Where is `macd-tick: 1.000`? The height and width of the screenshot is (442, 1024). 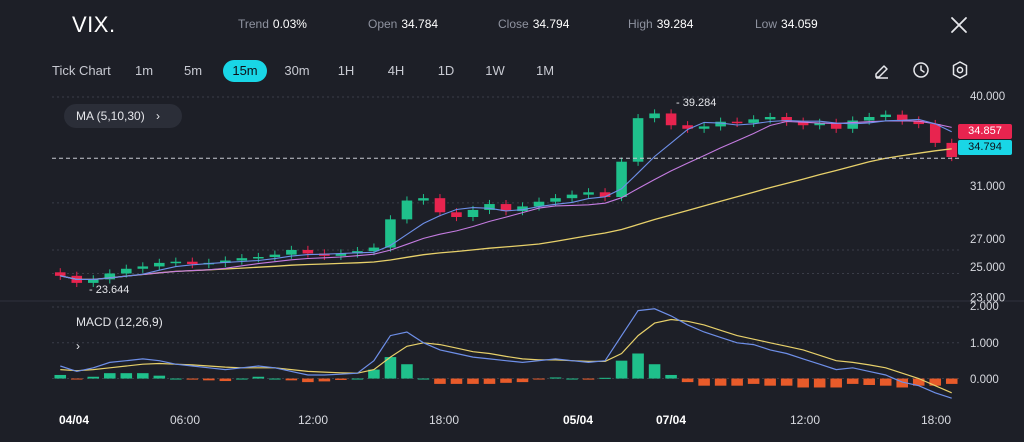 macd-tick: 1.000 is located at coordinates (984, 344).